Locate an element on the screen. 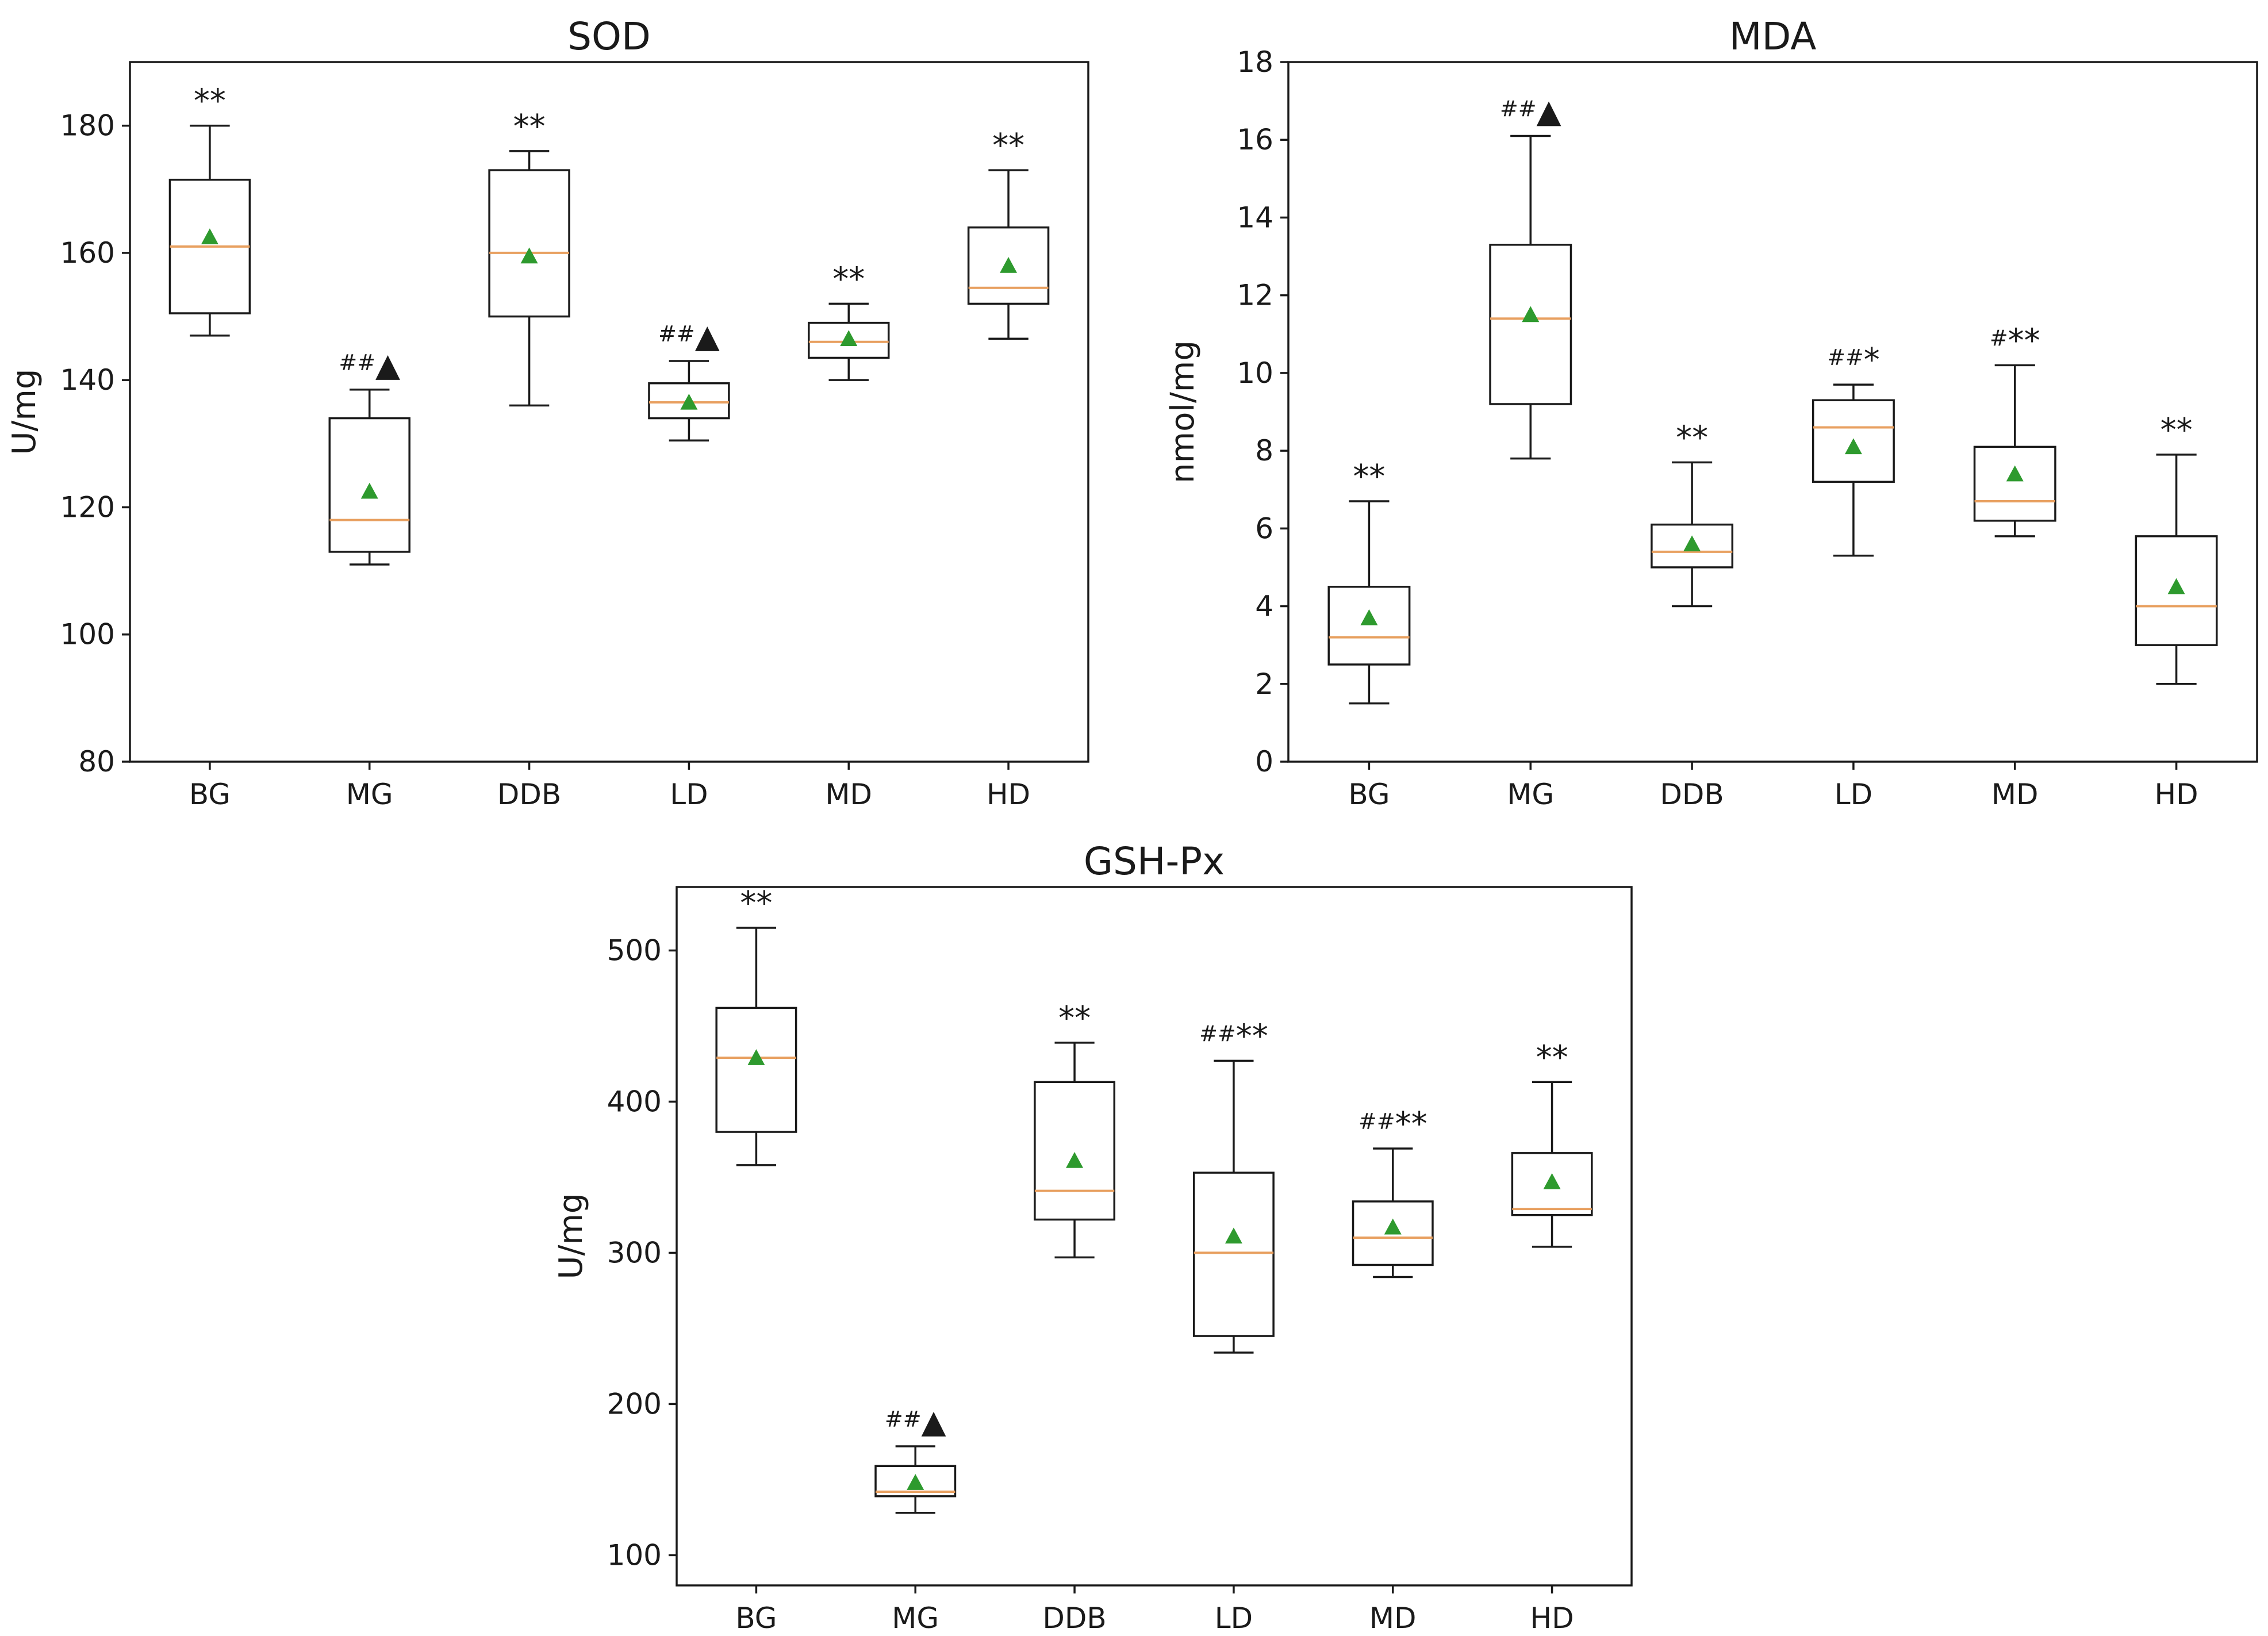  y-axis-label: U/mg is located at coordinates (571, 1237).